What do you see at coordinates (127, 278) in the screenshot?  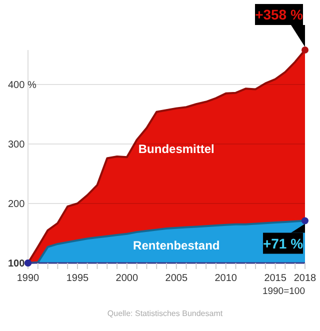 I see `x-tick-label: 2000` at bounding box center [127, 278].